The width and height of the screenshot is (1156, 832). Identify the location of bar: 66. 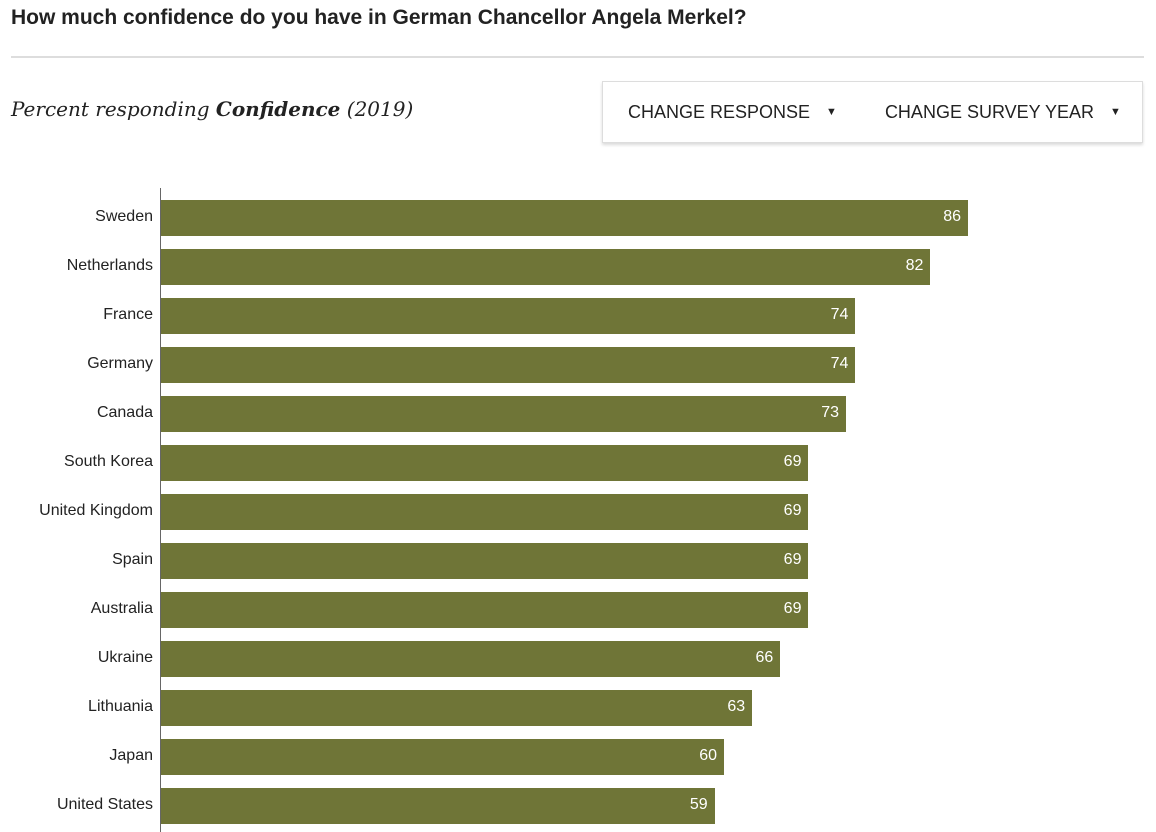
(471, 659).